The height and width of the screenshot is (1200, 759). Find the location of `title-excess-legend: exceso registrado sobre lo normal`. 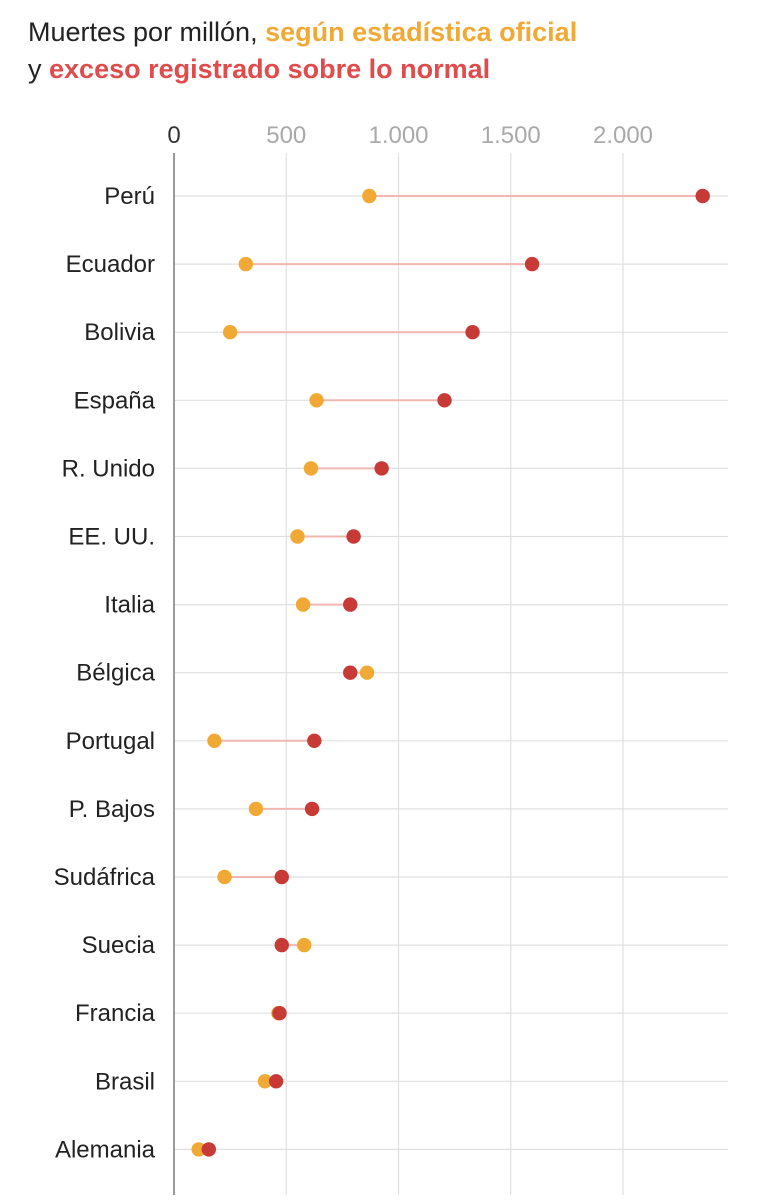

title-excess-legend: exceso registrado sobre lo normal is located at coordinates (270, 69).